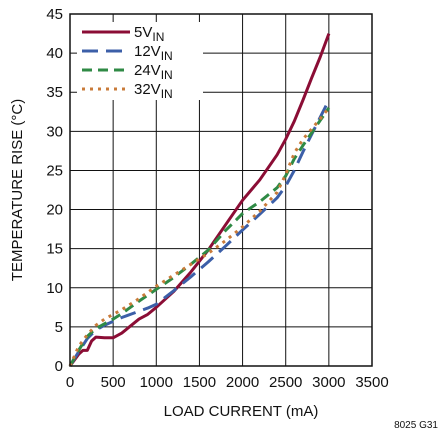  Describe the element at coordinates (147, 51) in the screenshot. I see `legend-label-main: 12V` at that location.